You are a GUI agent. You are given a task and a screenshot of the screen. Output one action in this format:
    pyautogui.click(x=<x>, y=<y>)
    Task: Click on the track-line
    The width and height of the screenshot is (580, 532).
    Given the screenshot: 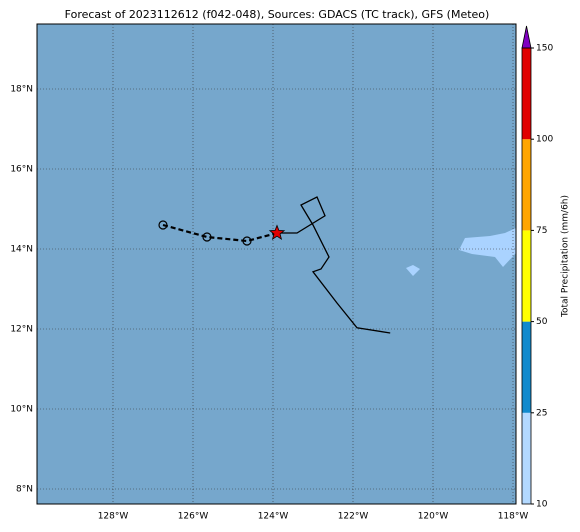 What is the action you would take?
    pyautogui.click(x=220, y=233)
    